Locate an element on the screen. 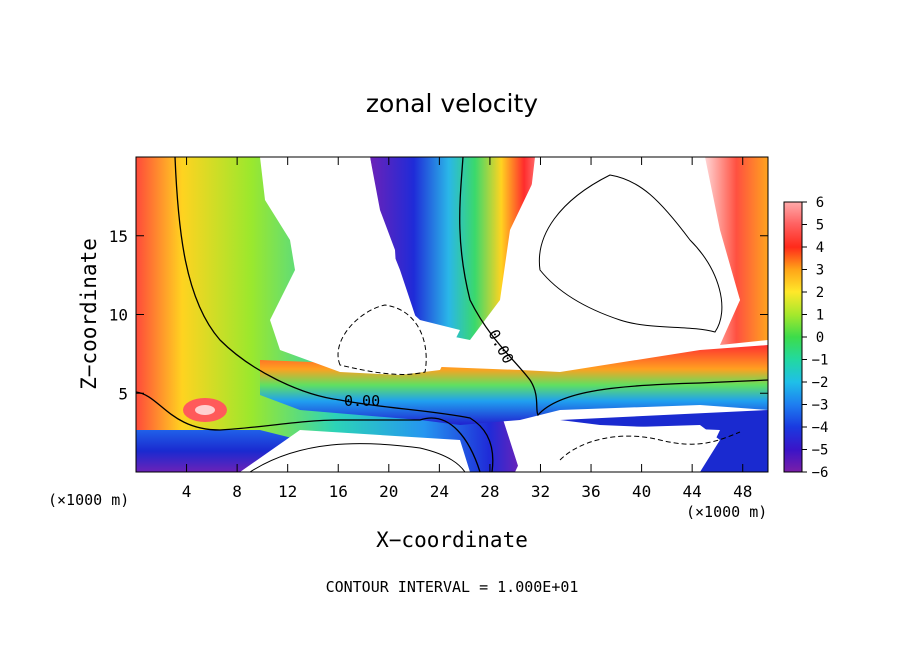 This screenshot has height=654, width=904. colorbar-tick-label: 4 is located at coordinates (820, 248).